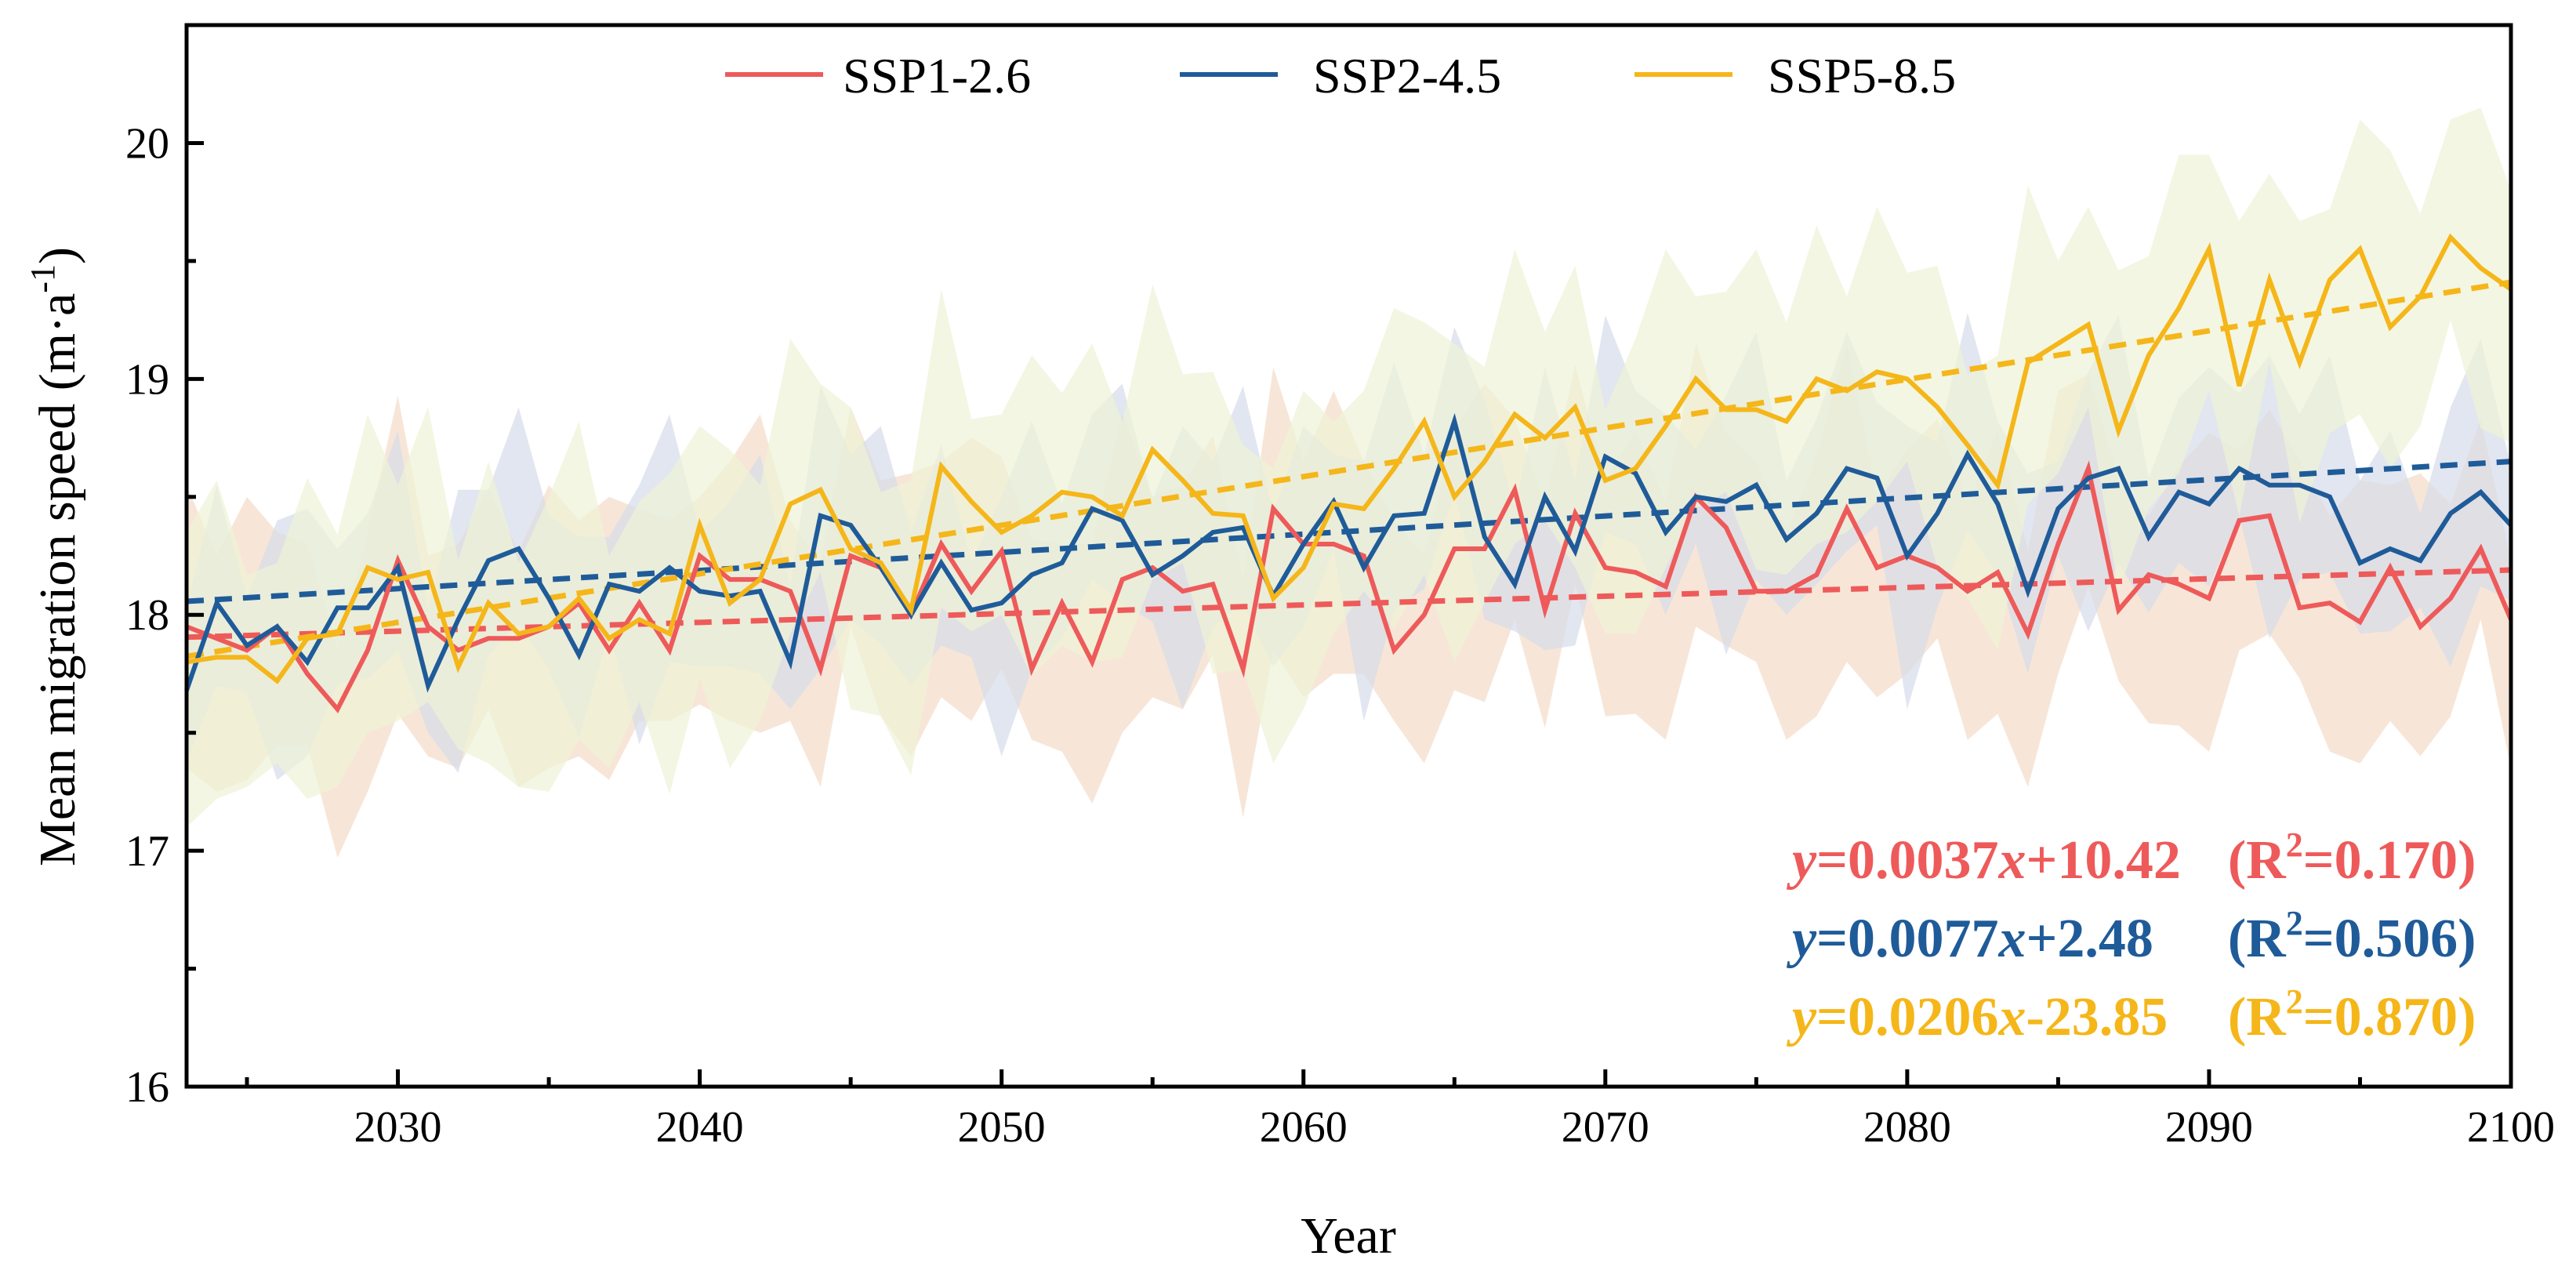 Image resolution: width=2576 pixels, height=1274 pixels. Describe the element at coordinates (1984, 860) in the screenshot. I see `trend-equation-ssp1-2.6: y=0.0037x+10.42` at that location.